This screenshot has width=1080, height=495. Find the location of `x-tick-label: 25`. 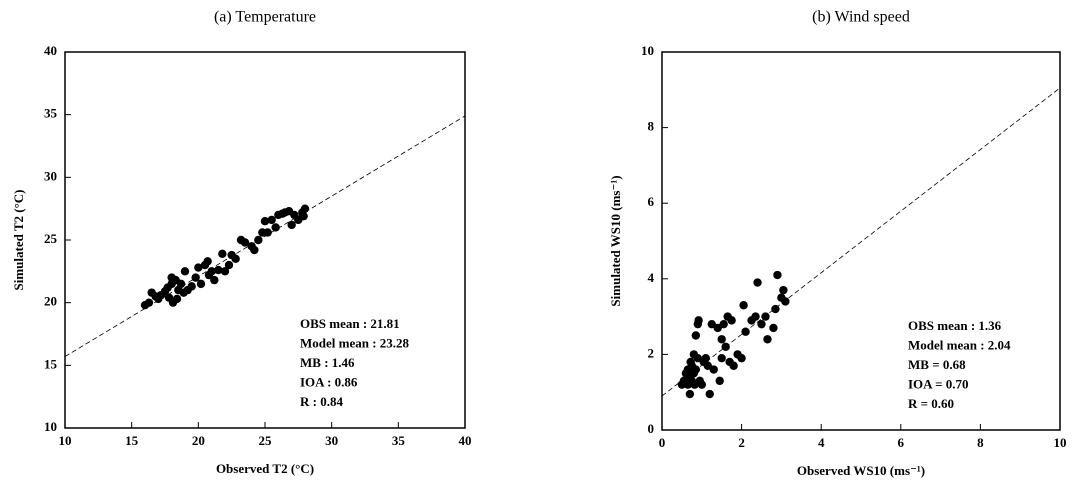

x-tick-label: 25 is located at coordinates (266, 440).